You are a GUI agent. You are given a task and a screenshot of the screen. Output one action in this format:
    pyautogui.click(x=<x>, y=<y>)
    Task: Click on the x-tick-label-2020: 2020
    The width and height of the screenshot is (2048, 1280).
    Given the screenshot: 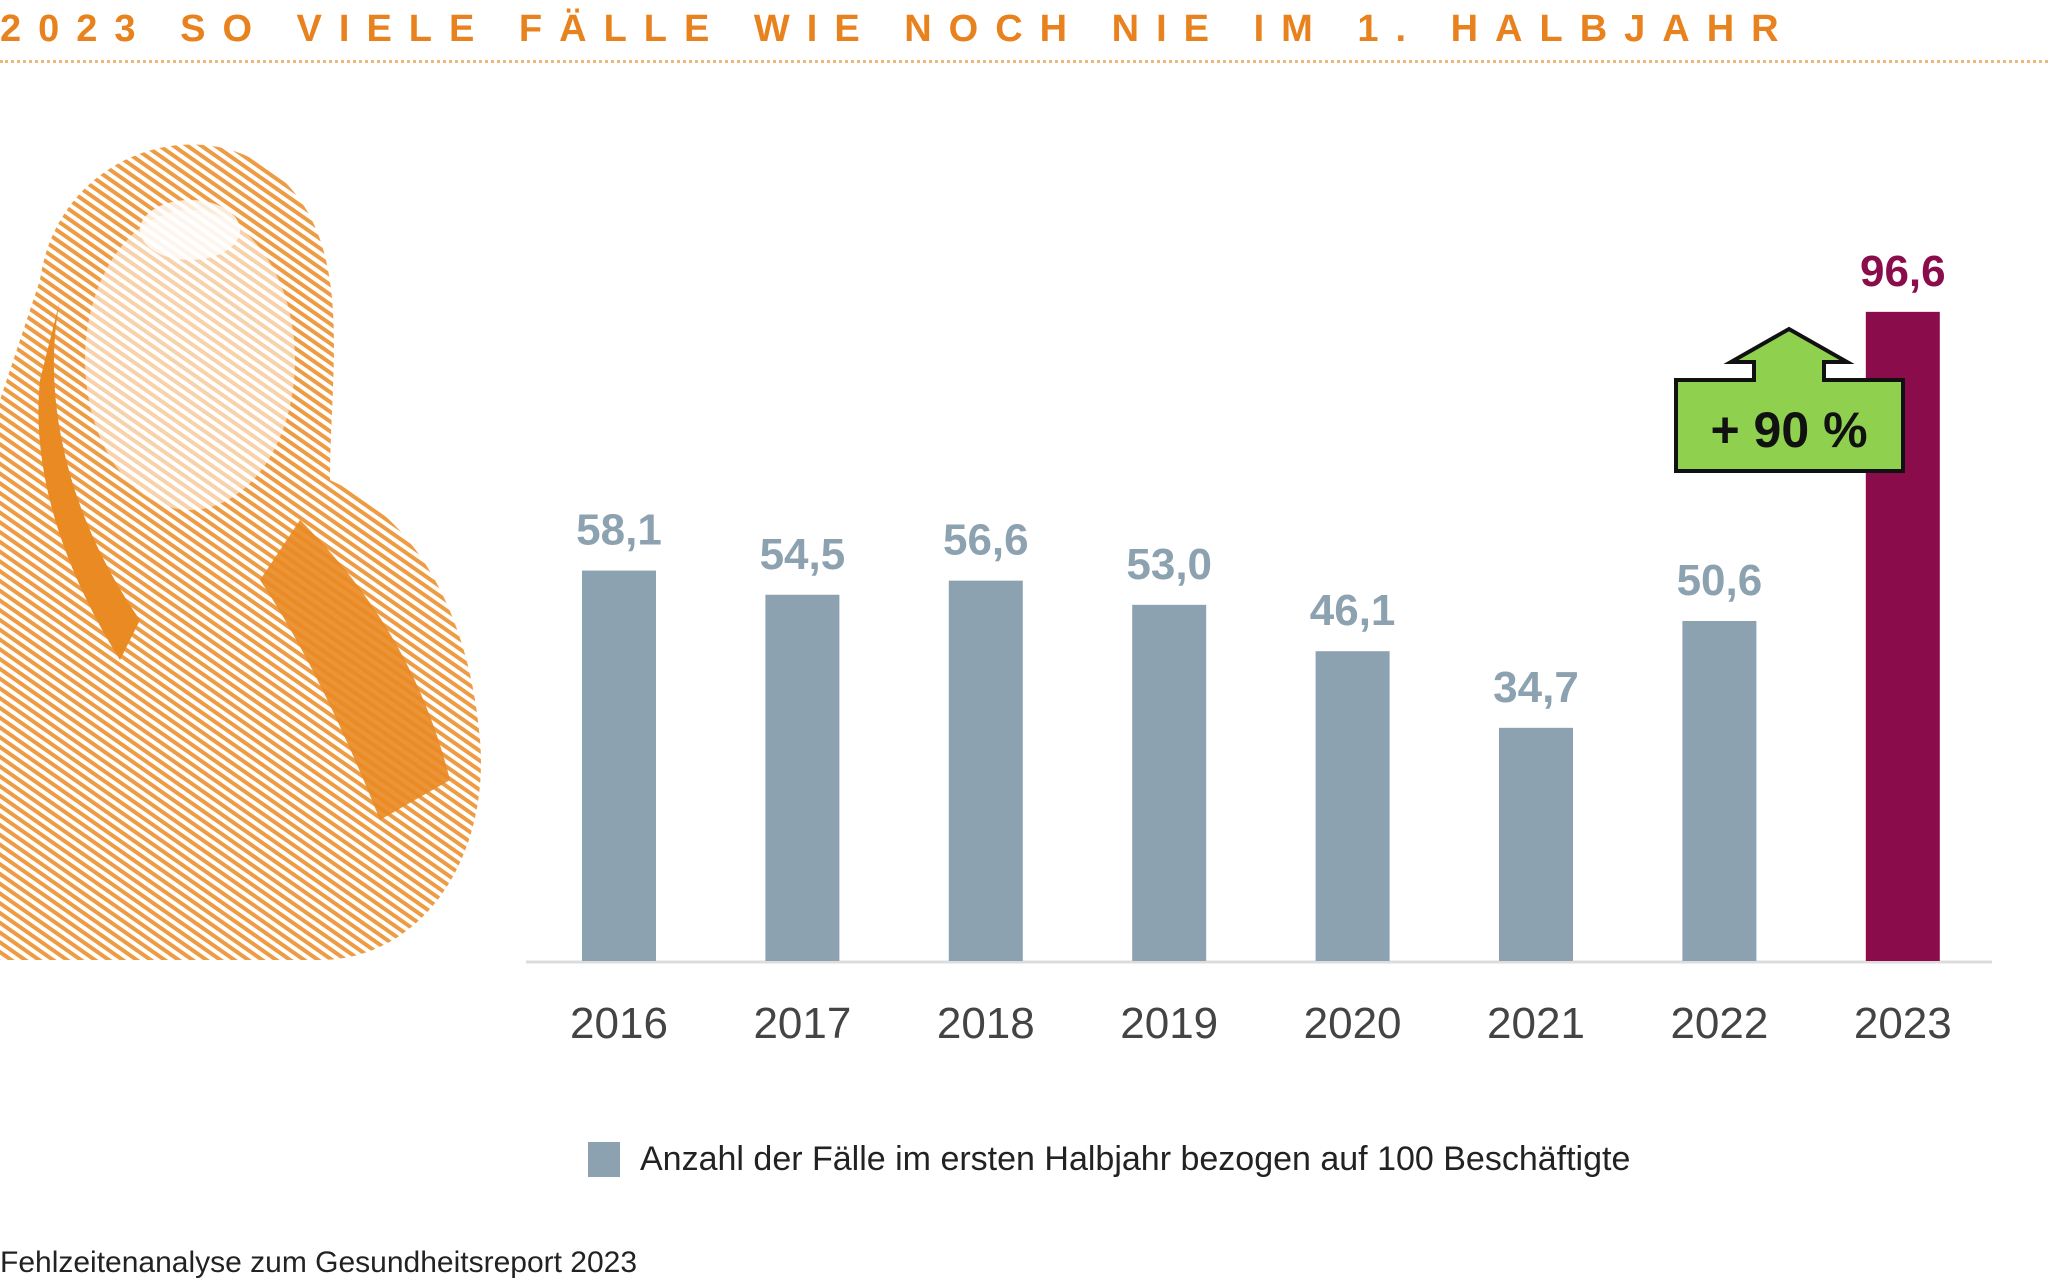 What is the action you would take?
    pyautogui.click(x=1353, y=1023)
    